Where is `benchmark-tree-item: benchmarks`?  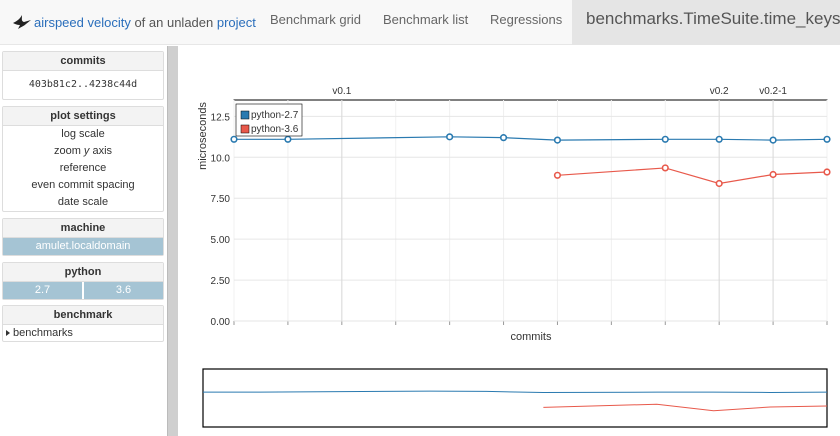 benchmark-tree-item: benchmarks is located at coordinates (83, 333).